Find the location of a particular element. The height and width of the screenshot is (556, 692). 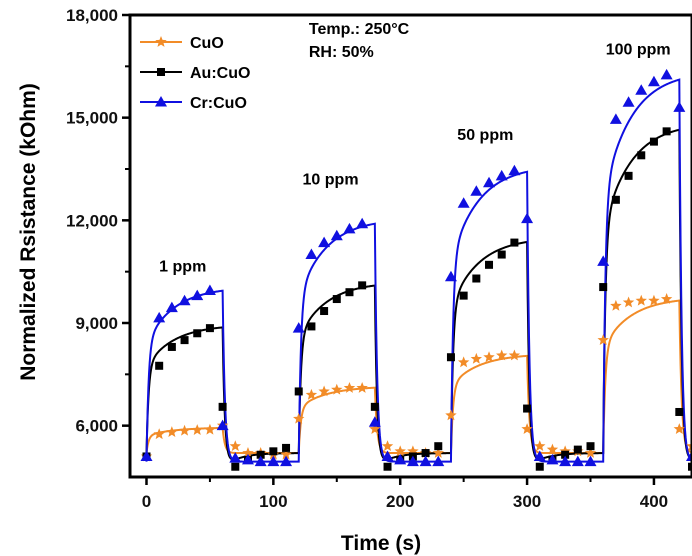

x-tick-label: 200 is located at coordinates (400, 501).